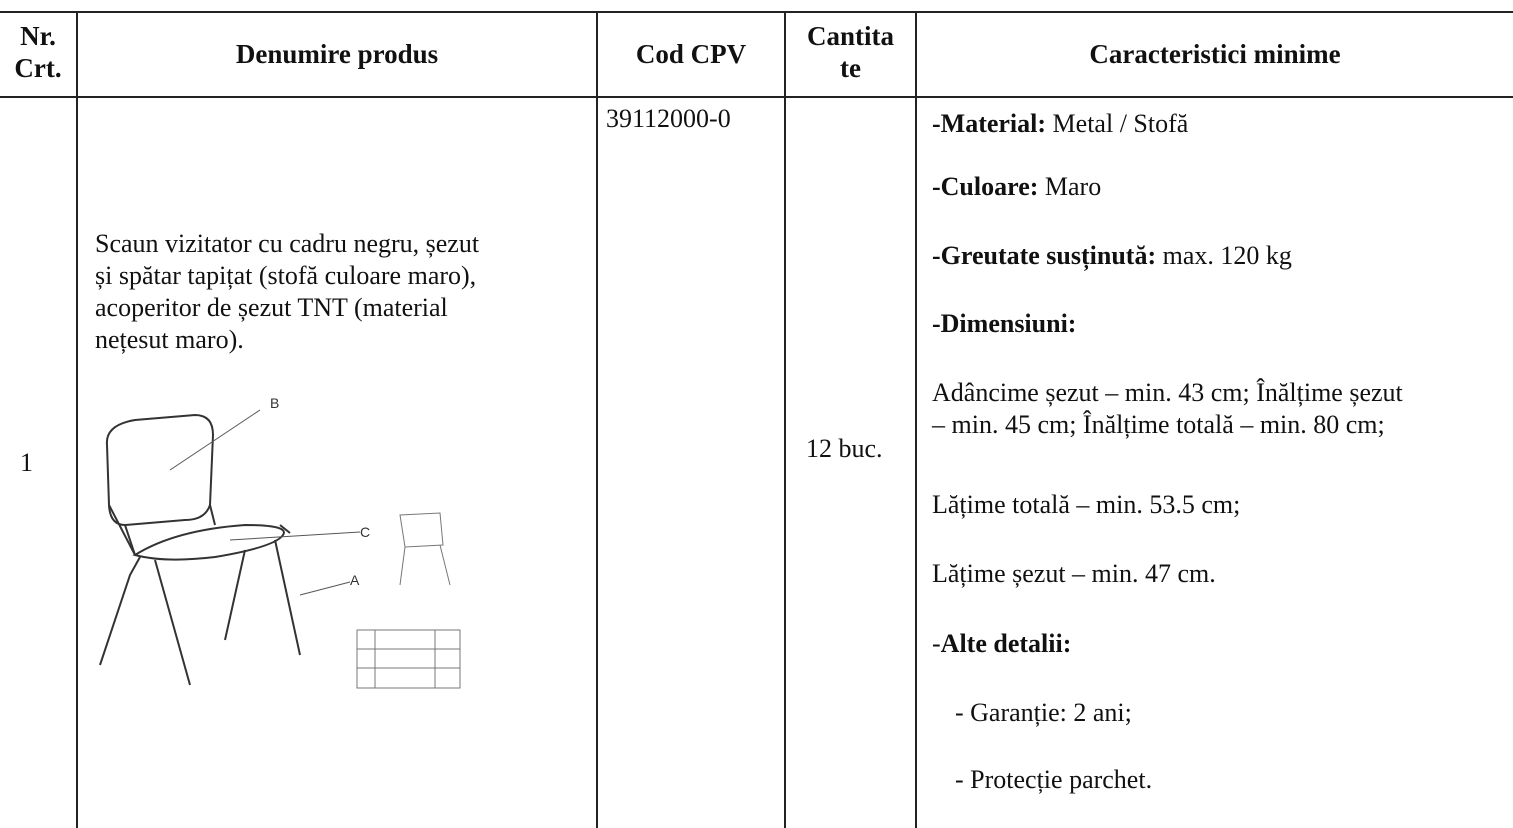  Describe the element at coordinates (1215, 54) in the screenshot. I see `header-specs: Caracteristici minime` at that location.